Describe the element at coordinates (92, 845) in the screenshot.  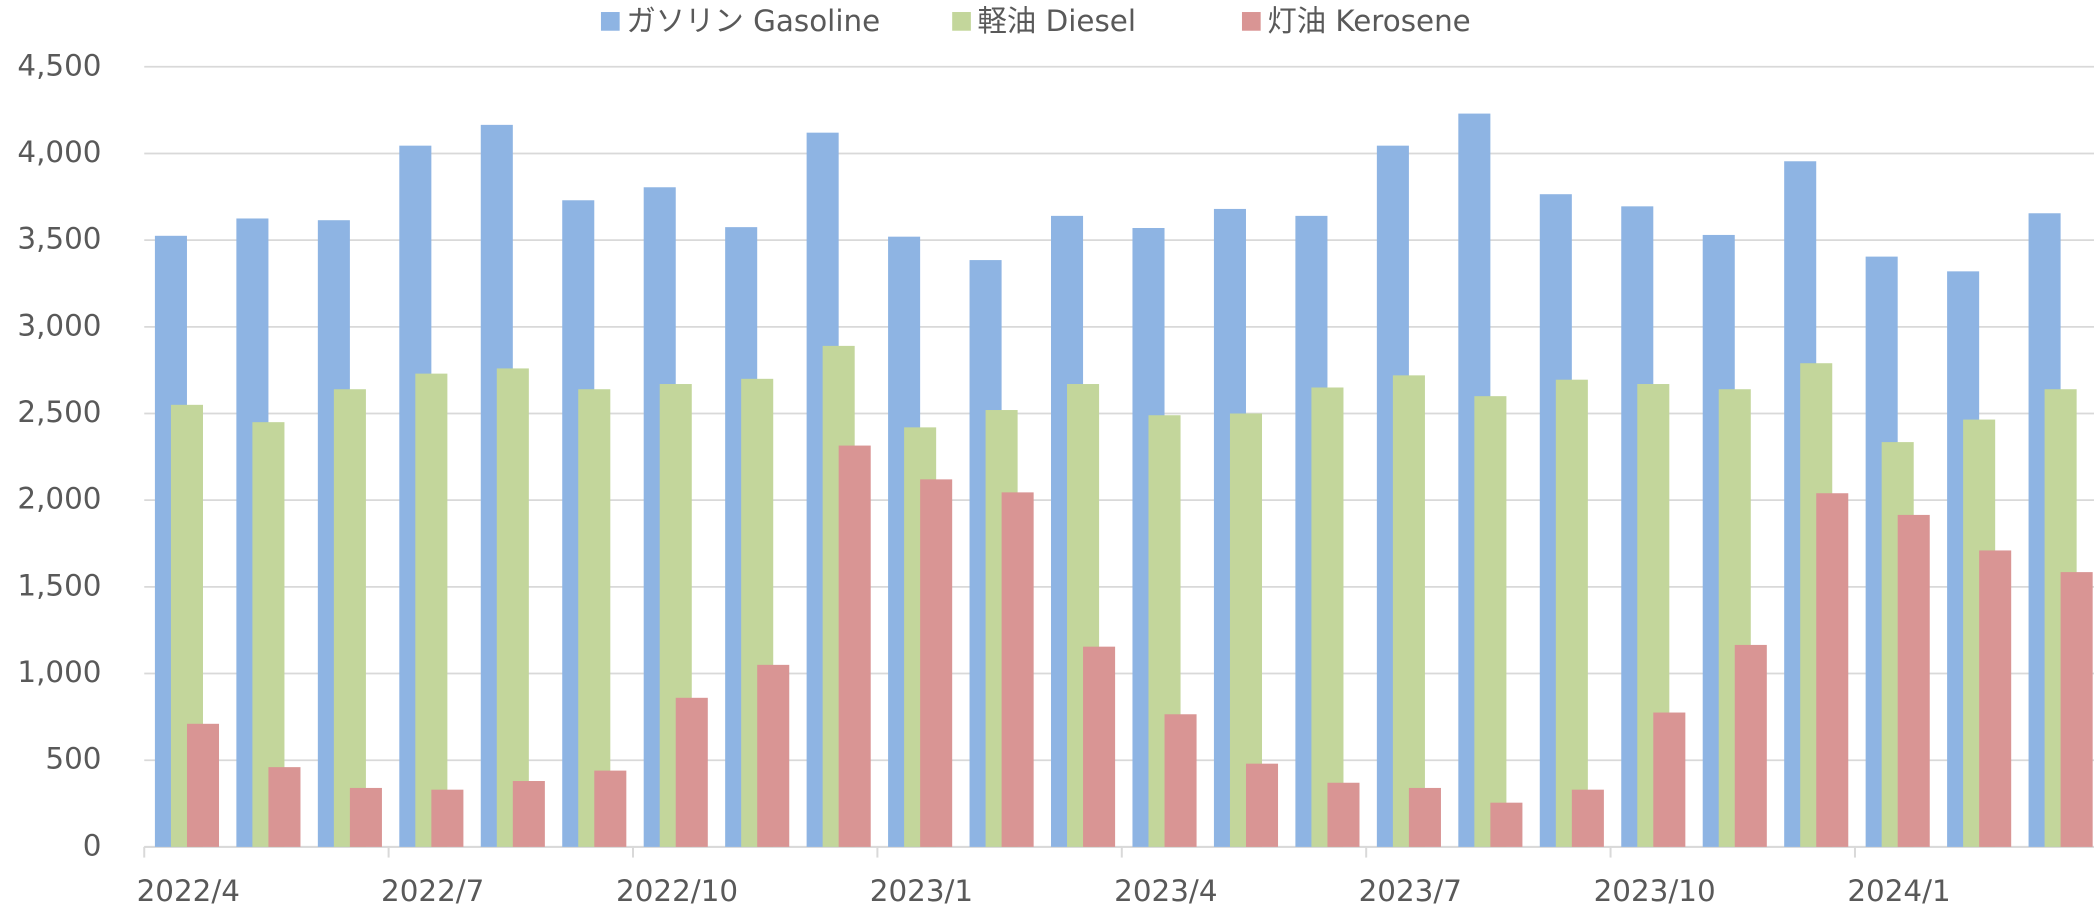
I see `y-tick-label: 0` at that location.